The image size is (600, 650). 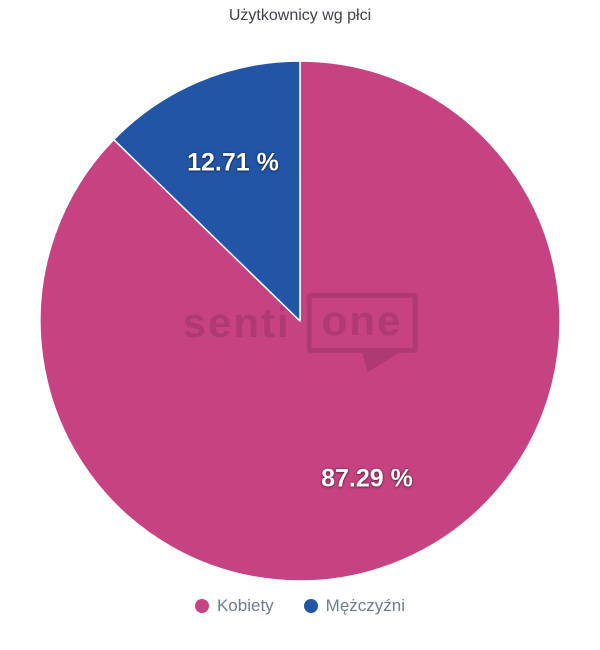 I want to click on legend: Kobiety Mężczyźni, so click(x=300, y=606).